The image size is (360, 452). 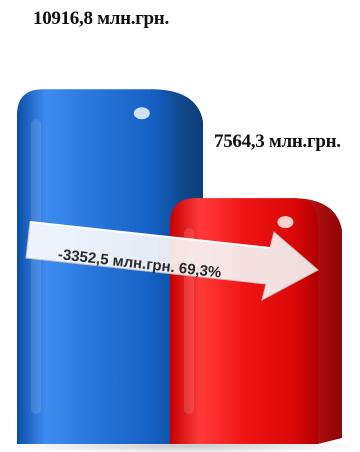 I want to click on bar-value-label-0: 10916,8 млн.грн., so click(x=101, y=18).